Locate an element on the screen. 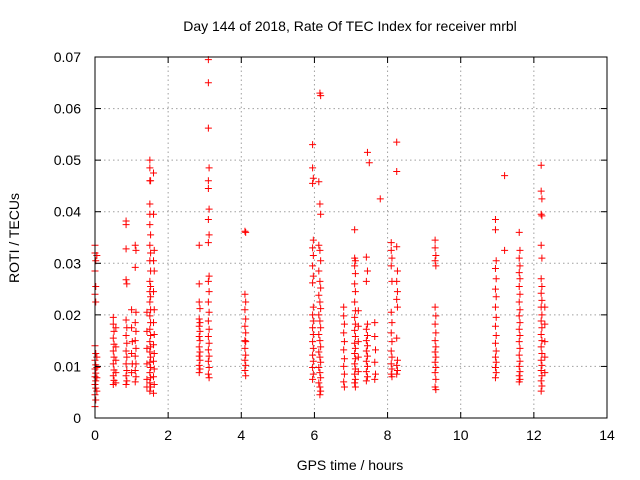  y-tick-label: 0.05 is located at coordinates (67, 160).